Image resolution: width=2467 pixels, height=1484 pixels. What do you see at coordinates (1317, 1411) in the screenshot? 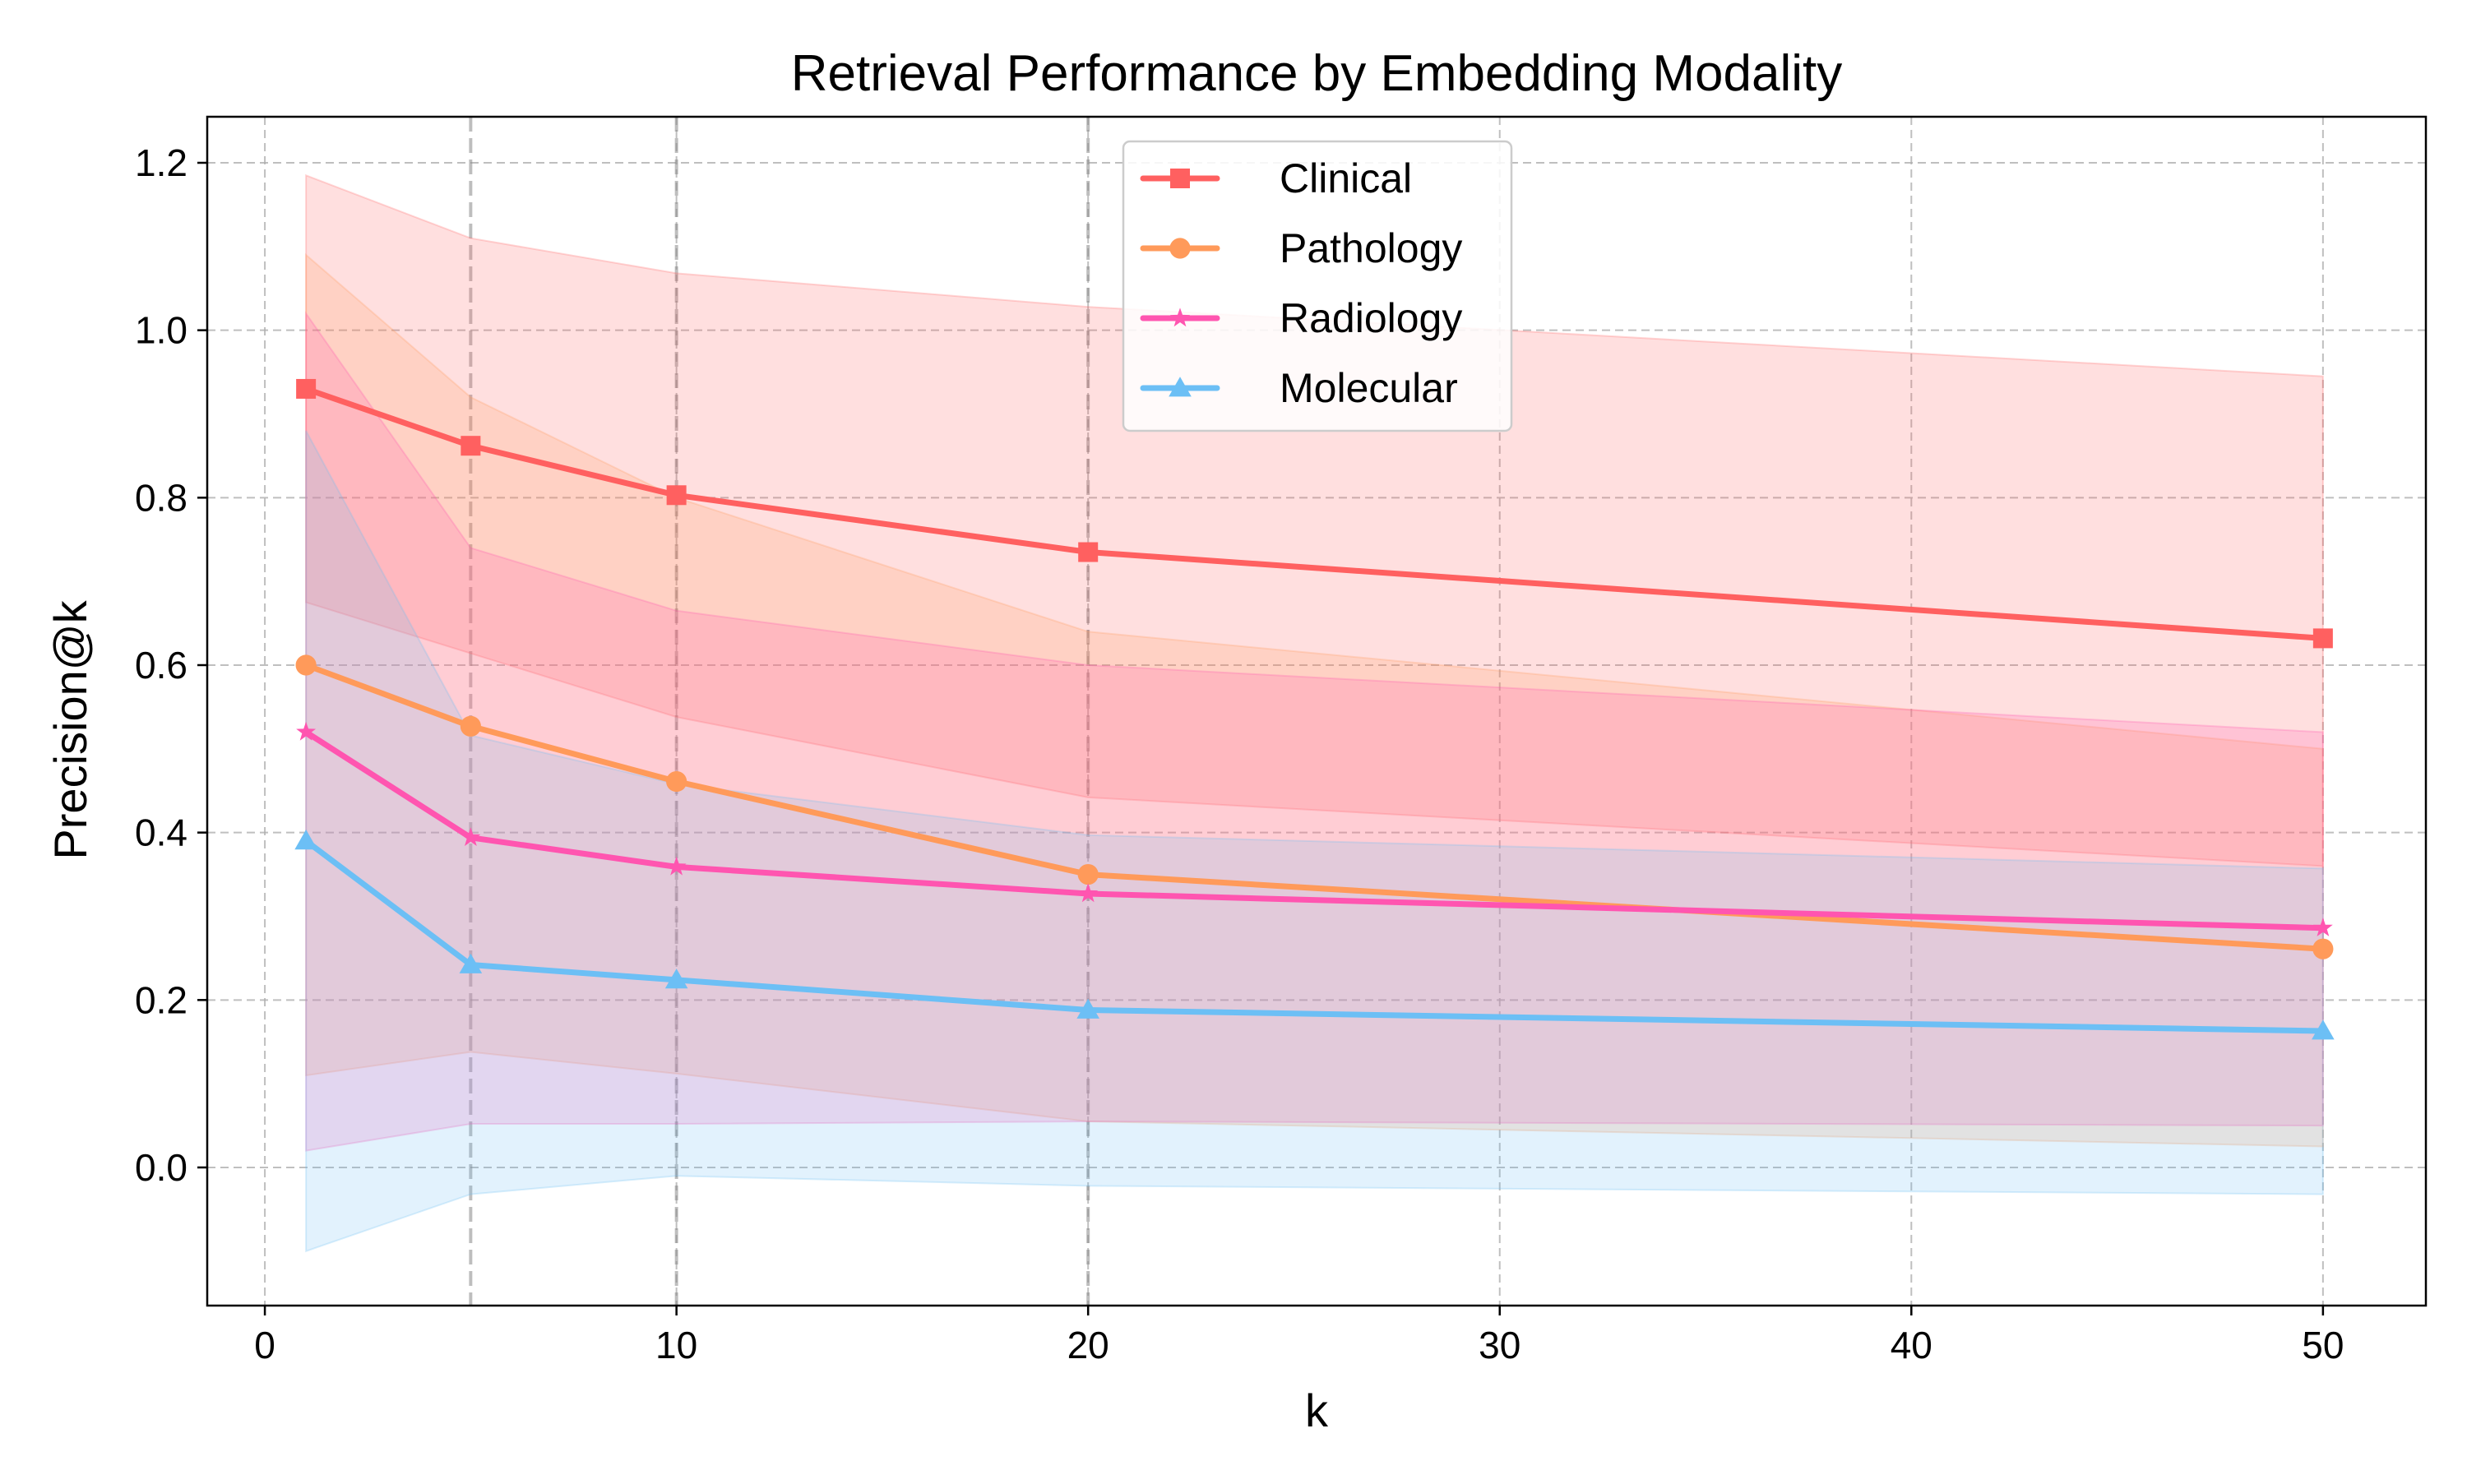
I see `x-axis-label: k` at bounding box center [1317, 1411].